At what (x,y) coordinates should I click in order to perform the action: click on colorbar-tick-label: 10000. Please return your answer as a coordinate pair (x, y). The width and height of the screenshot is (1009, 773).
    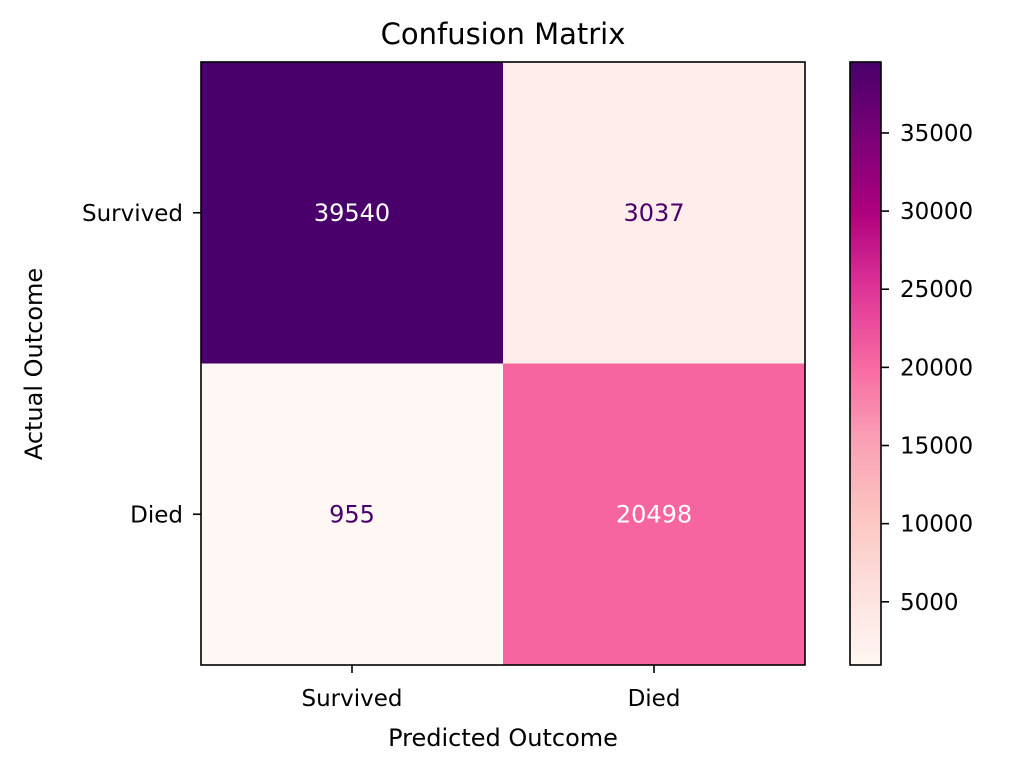
    Looking at the image, I should click on (936, 525).